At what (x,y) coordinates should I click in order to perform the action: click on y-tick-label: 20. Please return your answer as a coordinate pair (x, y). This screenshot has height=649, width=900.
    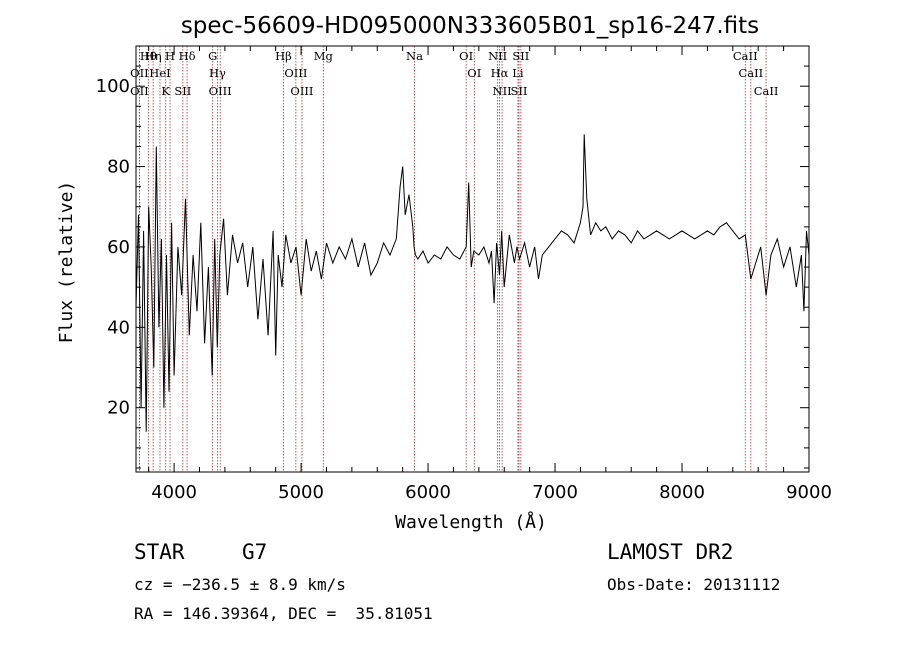
    Looking at the image, I should click on (118, 408).